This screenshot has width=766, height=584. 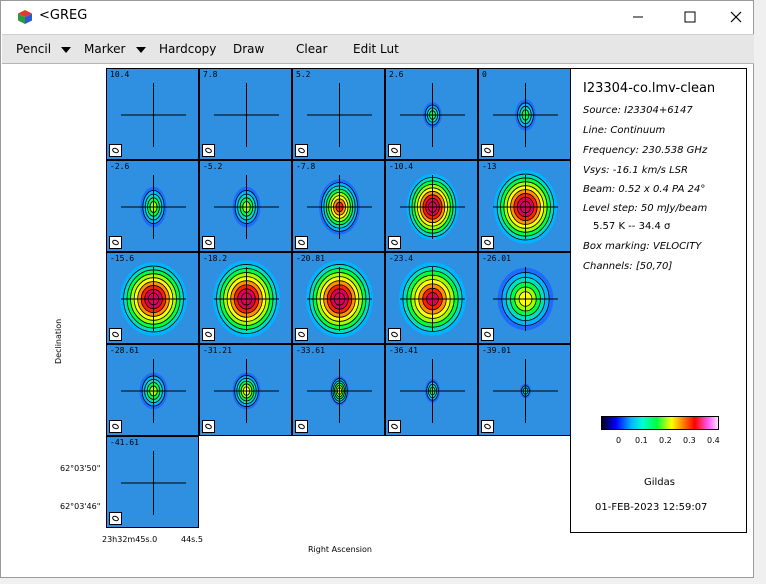 I want to click on channel-panel: -23.4, so click(x=431, y=298).